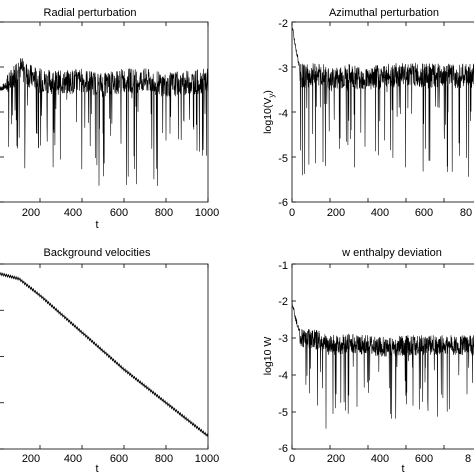 This screenshot has width=474, height=474. I want to click on xlabel-background: t, so click(96, 468).